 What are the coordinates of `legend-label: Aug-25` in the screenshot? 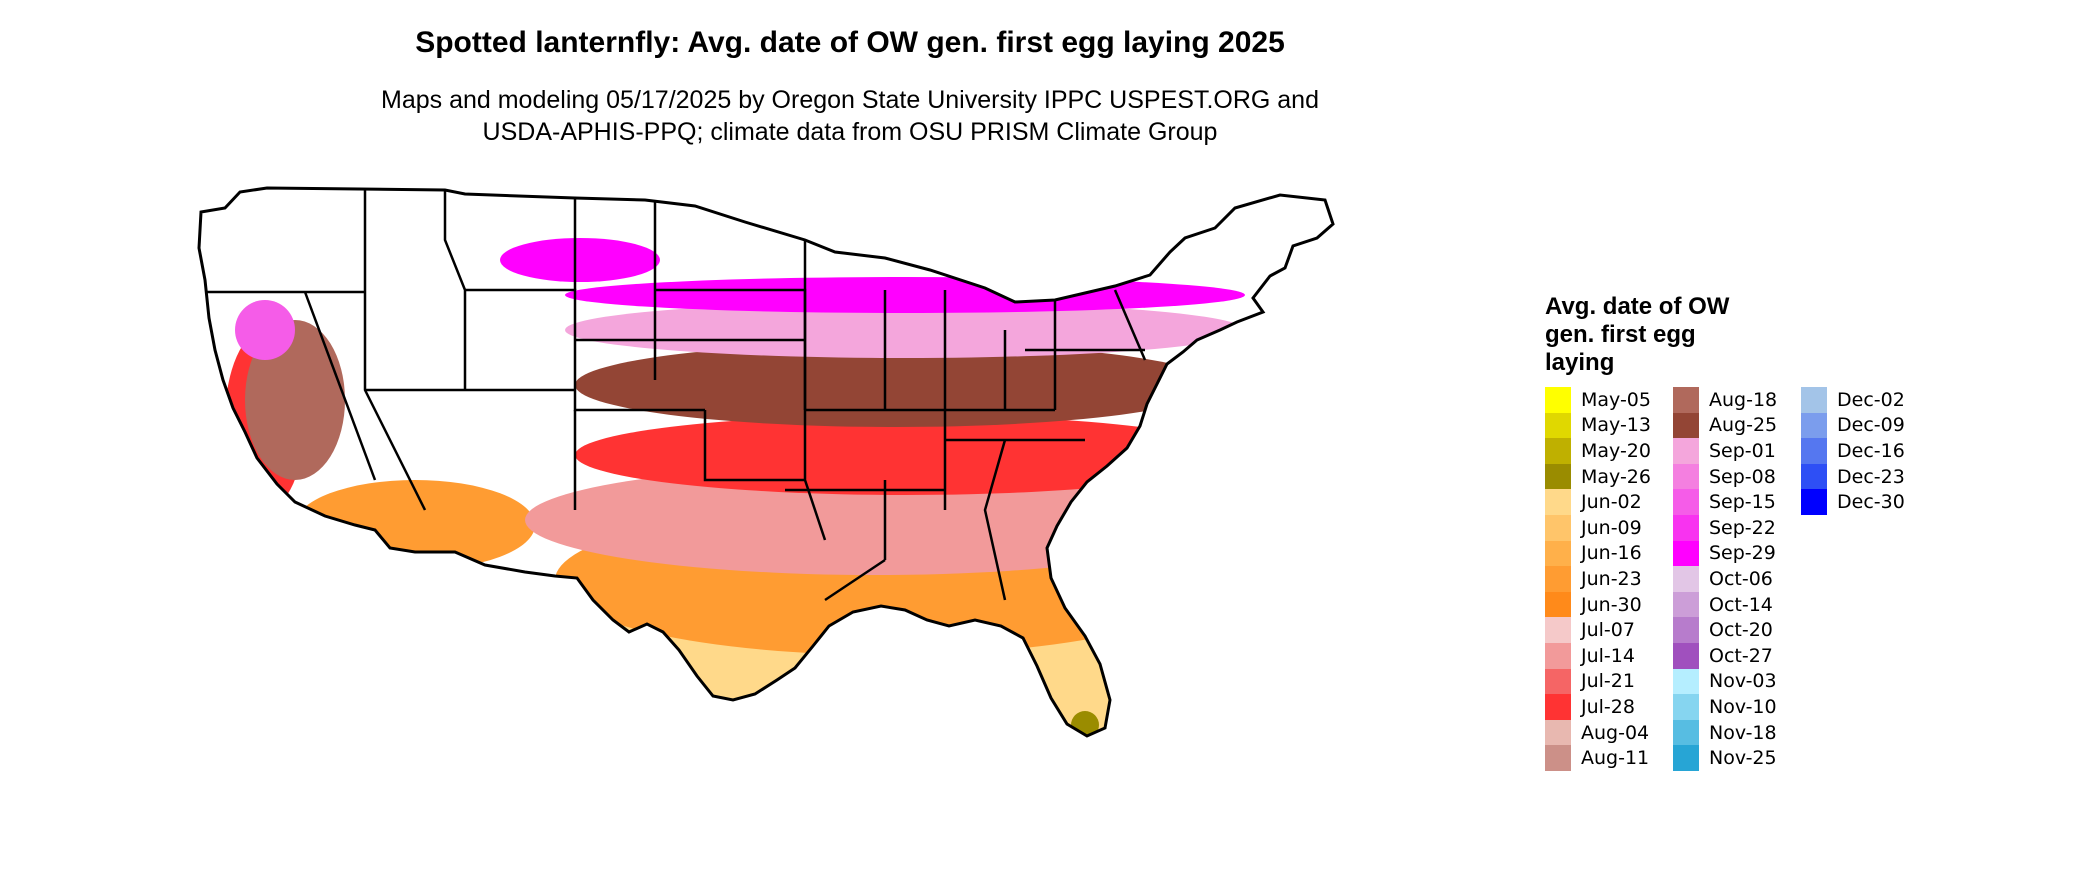 It's located at (1743, 425).